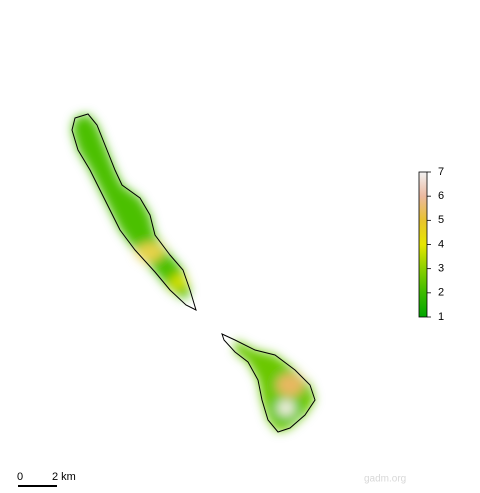 The image size is (480, 493). I want to click on legend-tick-label: 7, so click(441, 172).